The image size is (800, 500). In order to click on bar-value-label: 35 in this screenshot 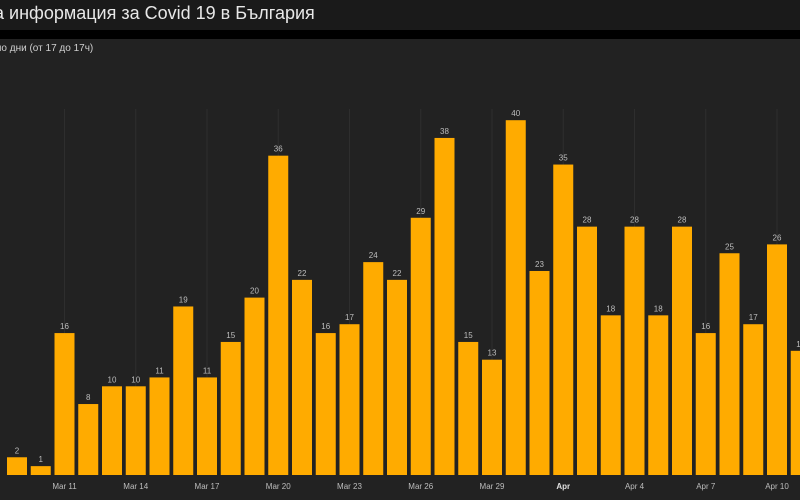, I will do `click(563, 158)`.